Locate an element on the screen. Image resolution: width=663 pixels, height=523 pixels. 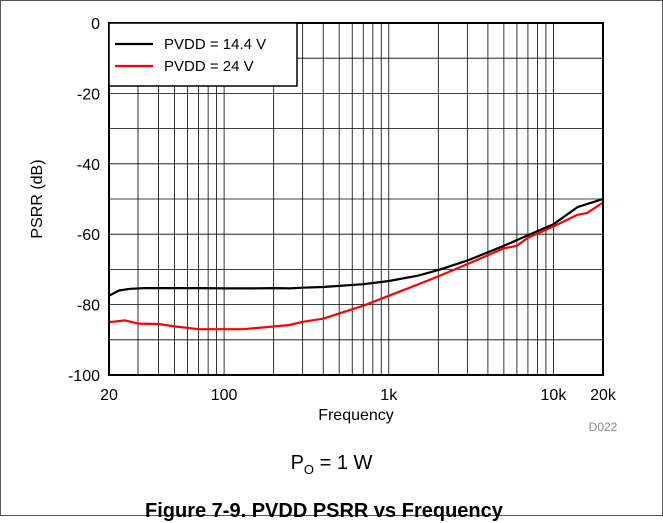
y-tick-label: -100 is located at coordinates (84, 376).